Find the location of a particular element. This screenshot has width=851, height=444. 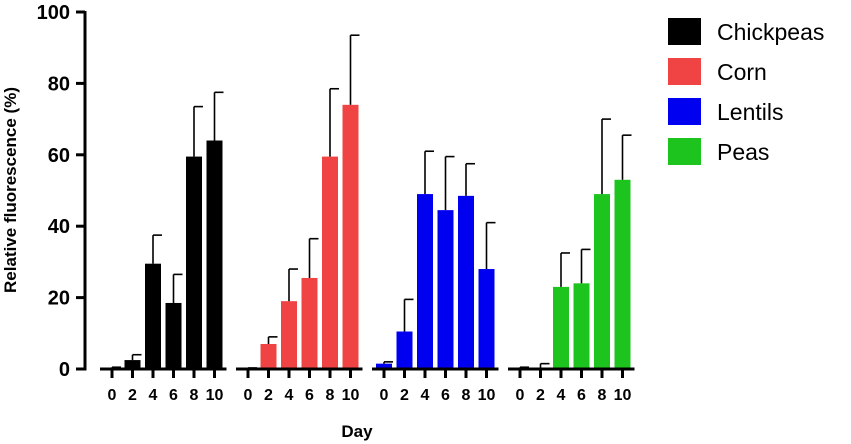

legend-item-chickpeas: Chickpeas is located at coordinates (746, 31).